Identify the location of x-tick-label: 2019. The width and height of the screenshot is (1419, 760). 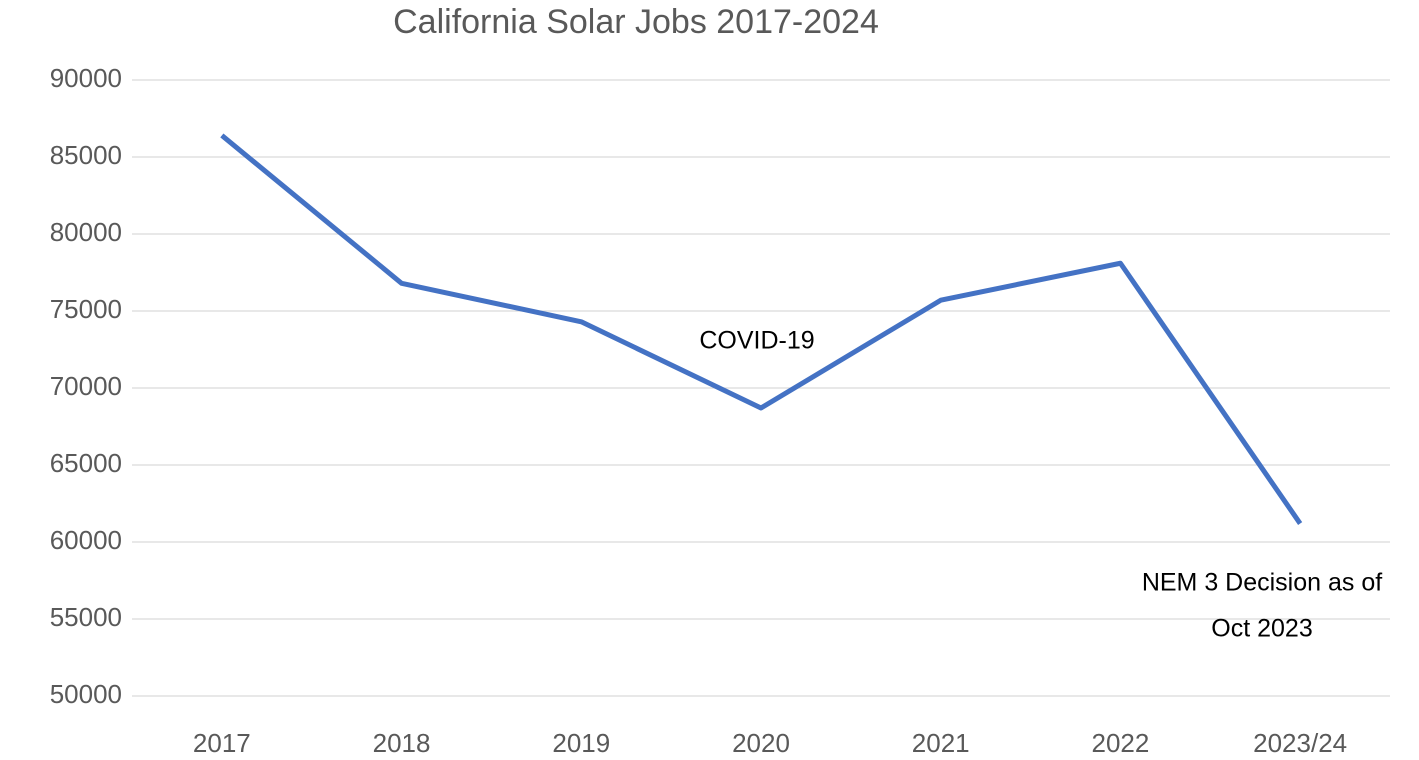
(581, 743).